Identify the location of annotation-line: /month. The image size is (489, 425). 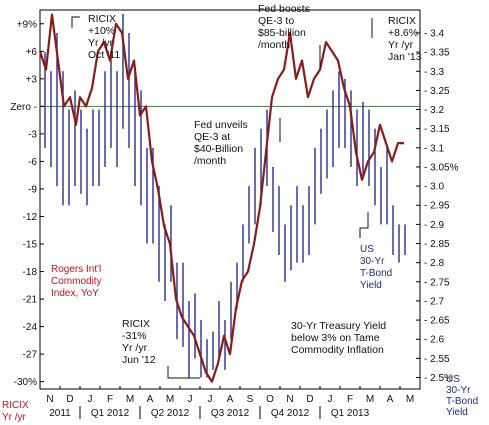
(210, 161).